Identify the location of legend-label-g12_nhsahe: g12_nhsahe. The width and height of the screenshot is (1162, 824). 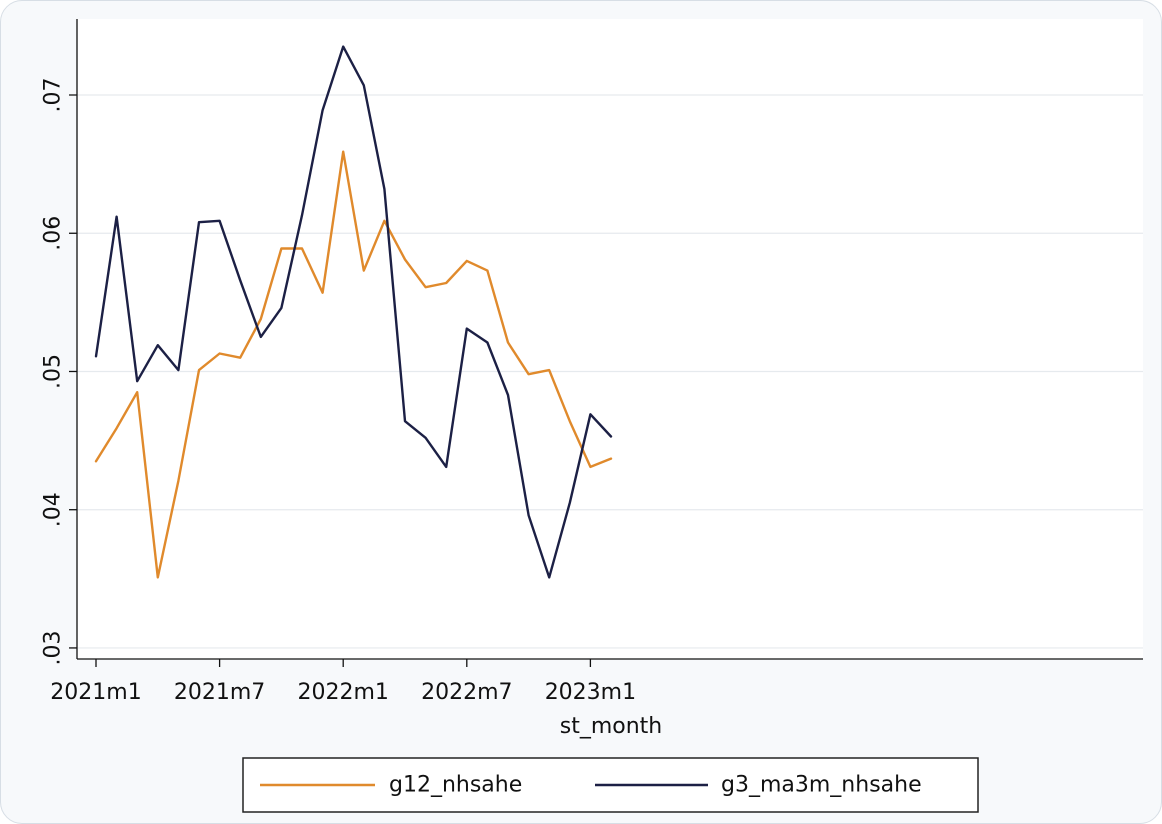
(455, 785).